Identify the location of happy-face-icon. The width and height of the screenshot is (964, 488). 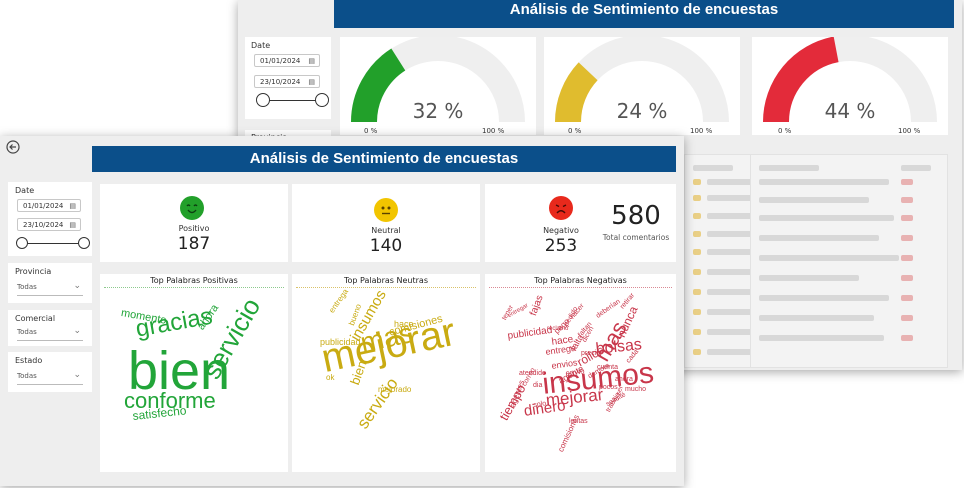
(192, 208).